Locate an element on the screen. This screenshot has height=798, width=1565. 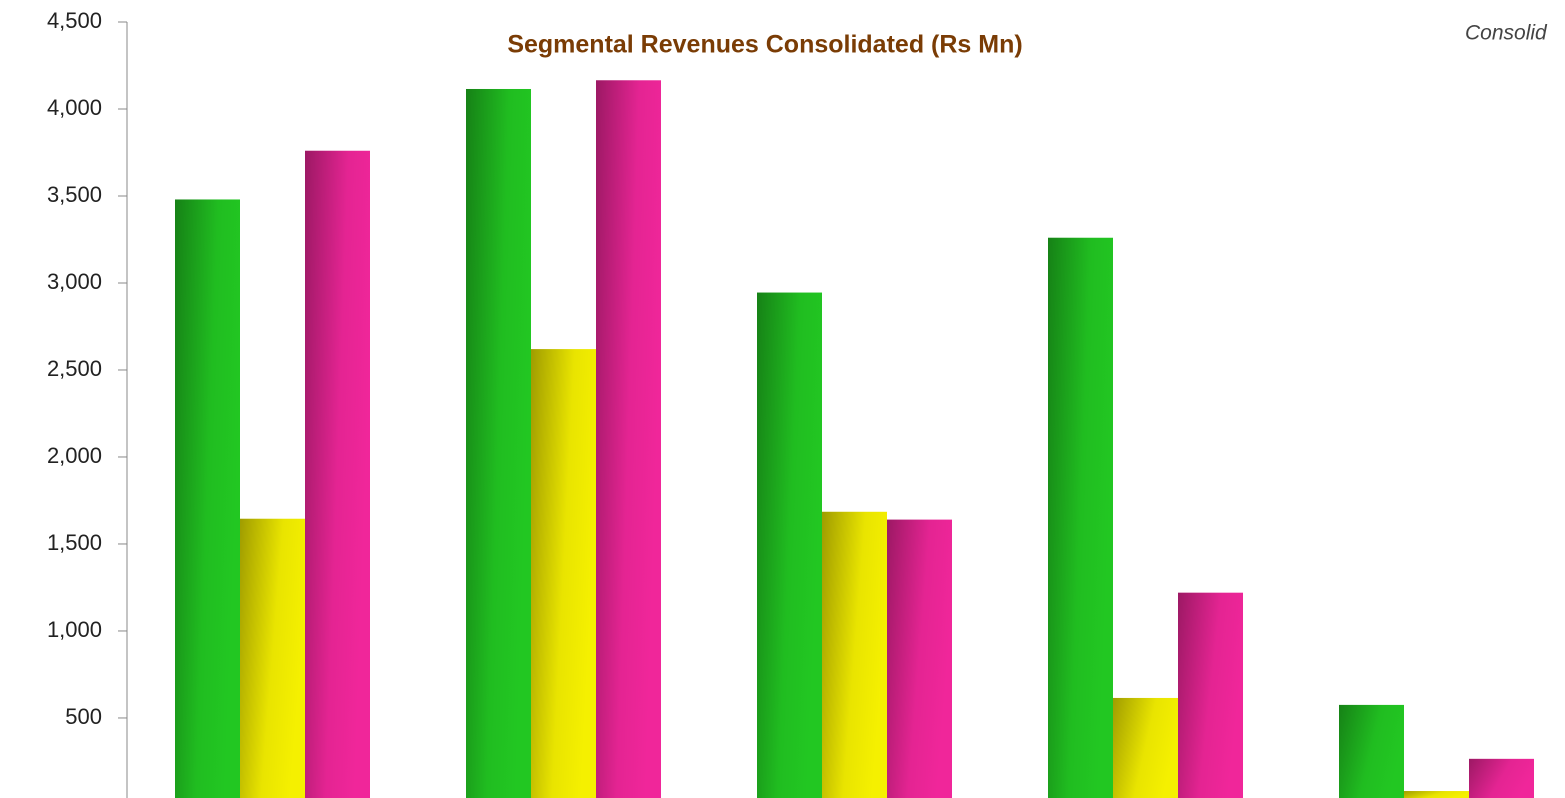
y-tick-label: 3,500 is located at coordinates (74, 194).